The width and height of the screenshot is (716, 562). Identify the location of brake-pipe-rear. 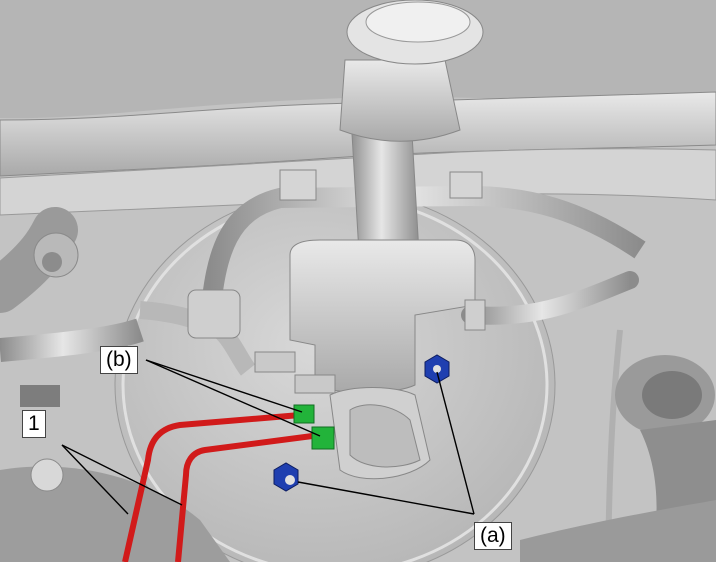
(211, 487).